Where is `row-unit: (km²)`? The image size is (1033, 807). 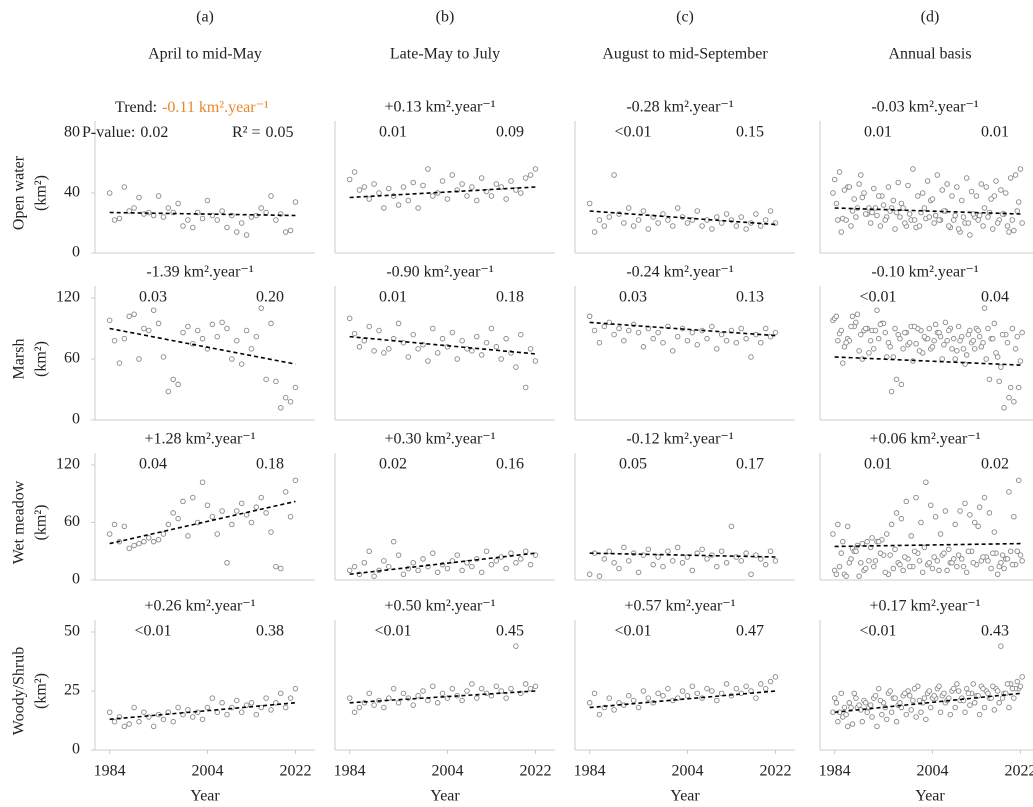 row-unit: (km²) is located at coordinates (41, 193).